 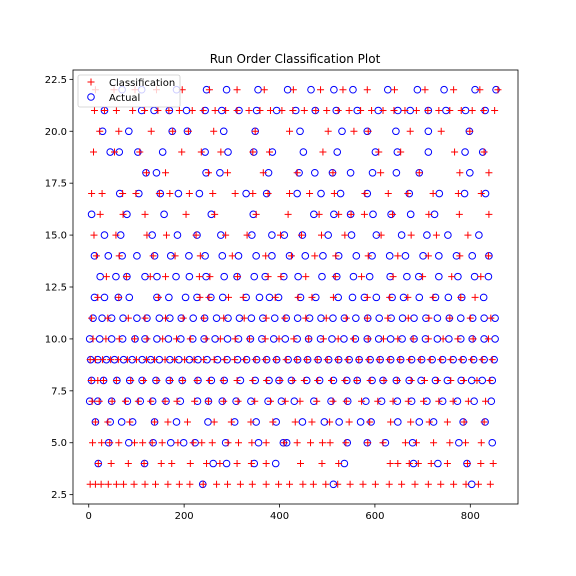 What do you see at coordinates (56, 288) in the screenshot?
I see `y-tick-label: 12.5` at bounding box center [56, 288].